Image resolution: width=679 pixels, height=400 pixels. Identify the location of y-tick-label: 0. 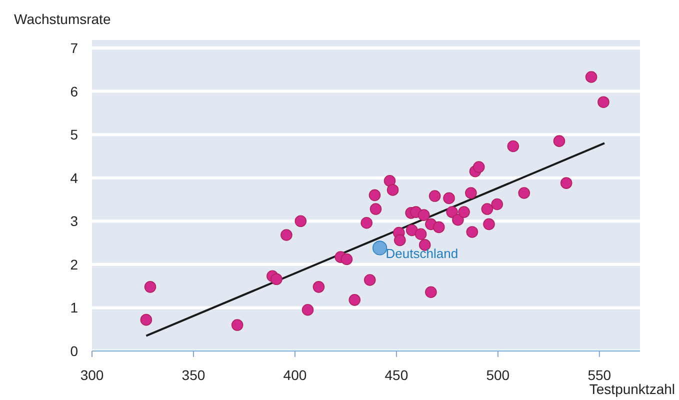
(74, 351).